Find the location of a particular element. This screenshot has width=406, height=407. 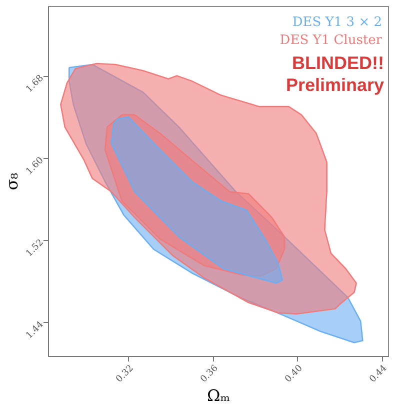

y-axis-title: σ₈ is located at coordinates (12, 181).